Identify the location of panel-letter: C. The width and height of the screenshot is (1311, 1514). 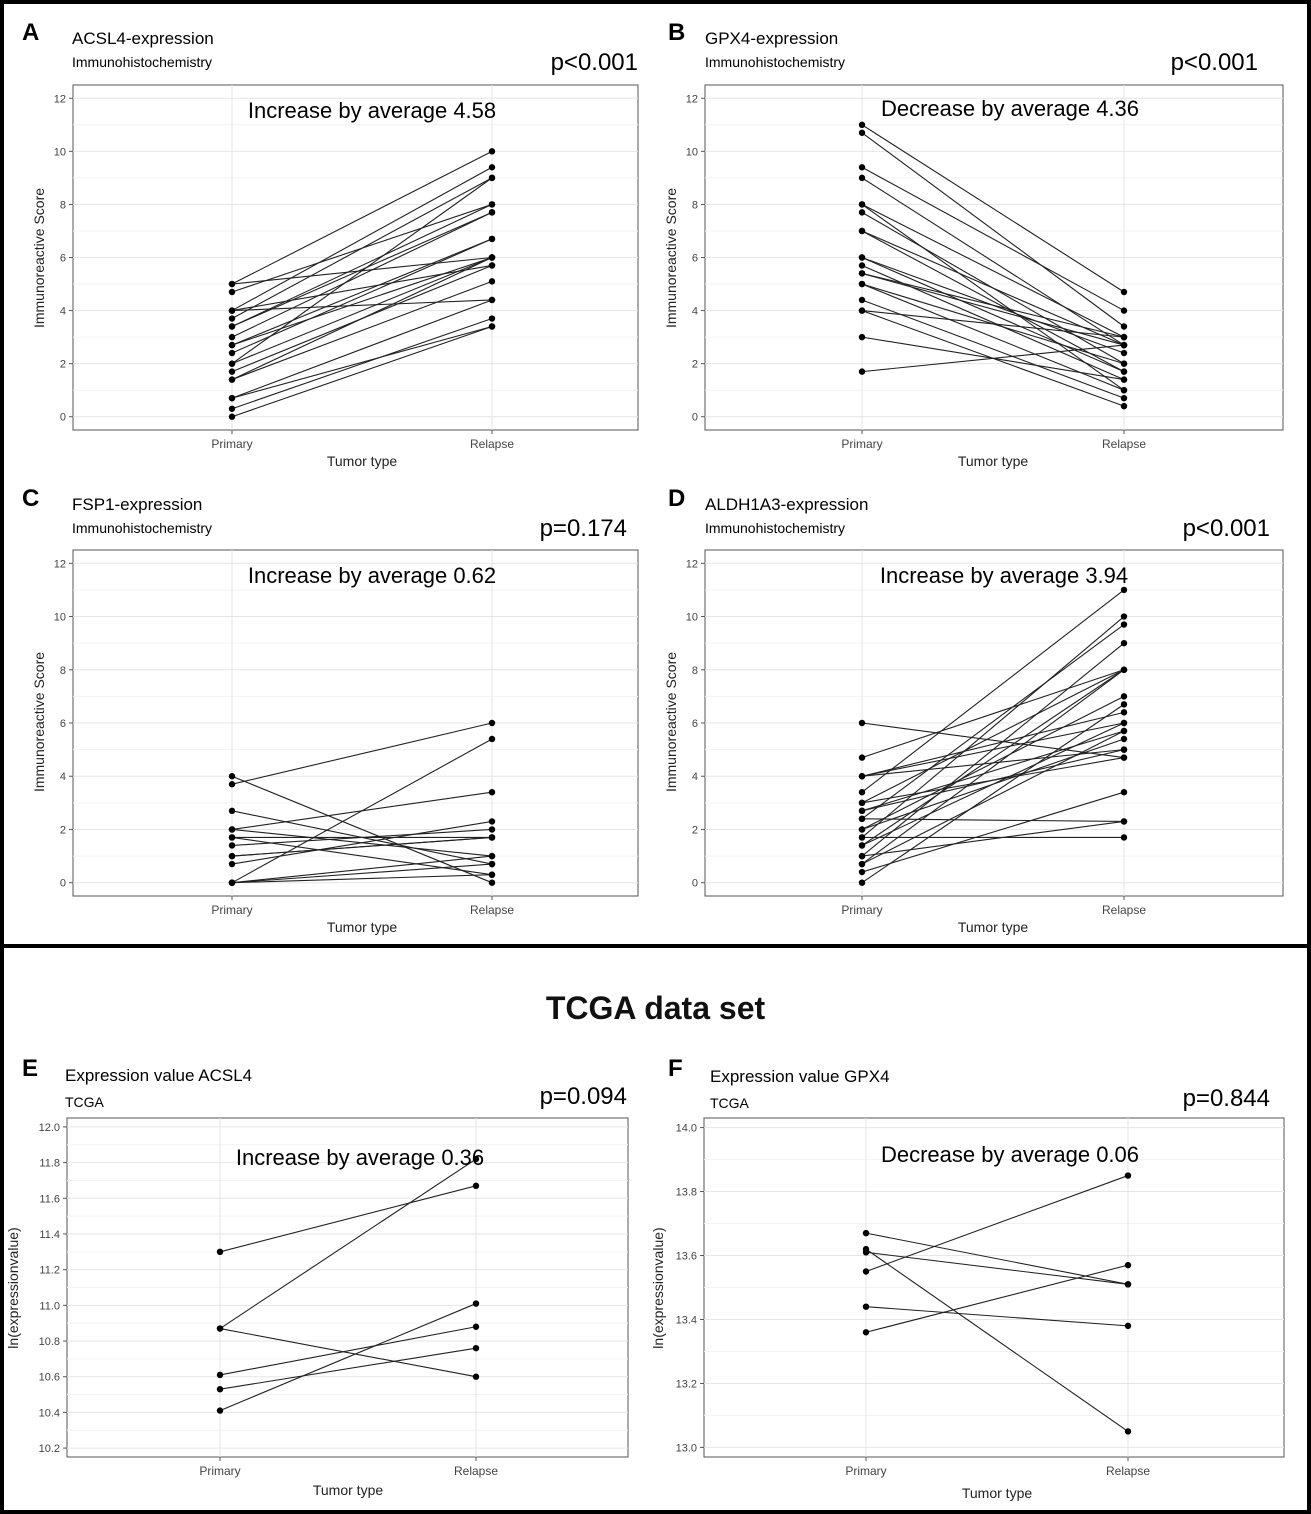
(30, 498).